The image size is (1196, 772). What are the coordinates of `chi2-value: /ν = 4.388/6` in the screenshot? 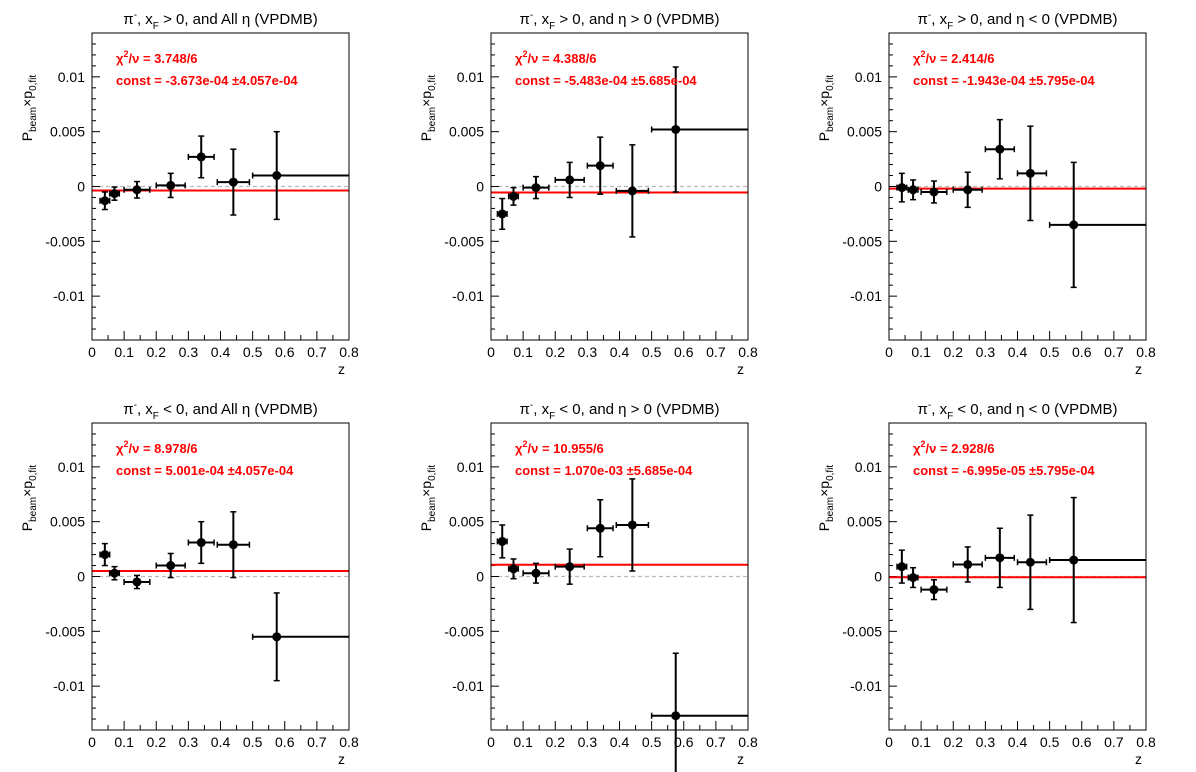 It's located at (562, 58).